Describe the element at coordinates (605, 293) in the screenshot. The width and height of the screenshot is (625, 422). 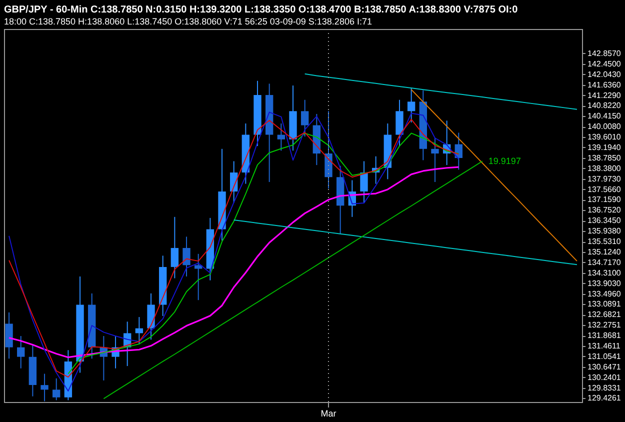
I see `y-tick-label: 133.4960` at that location.